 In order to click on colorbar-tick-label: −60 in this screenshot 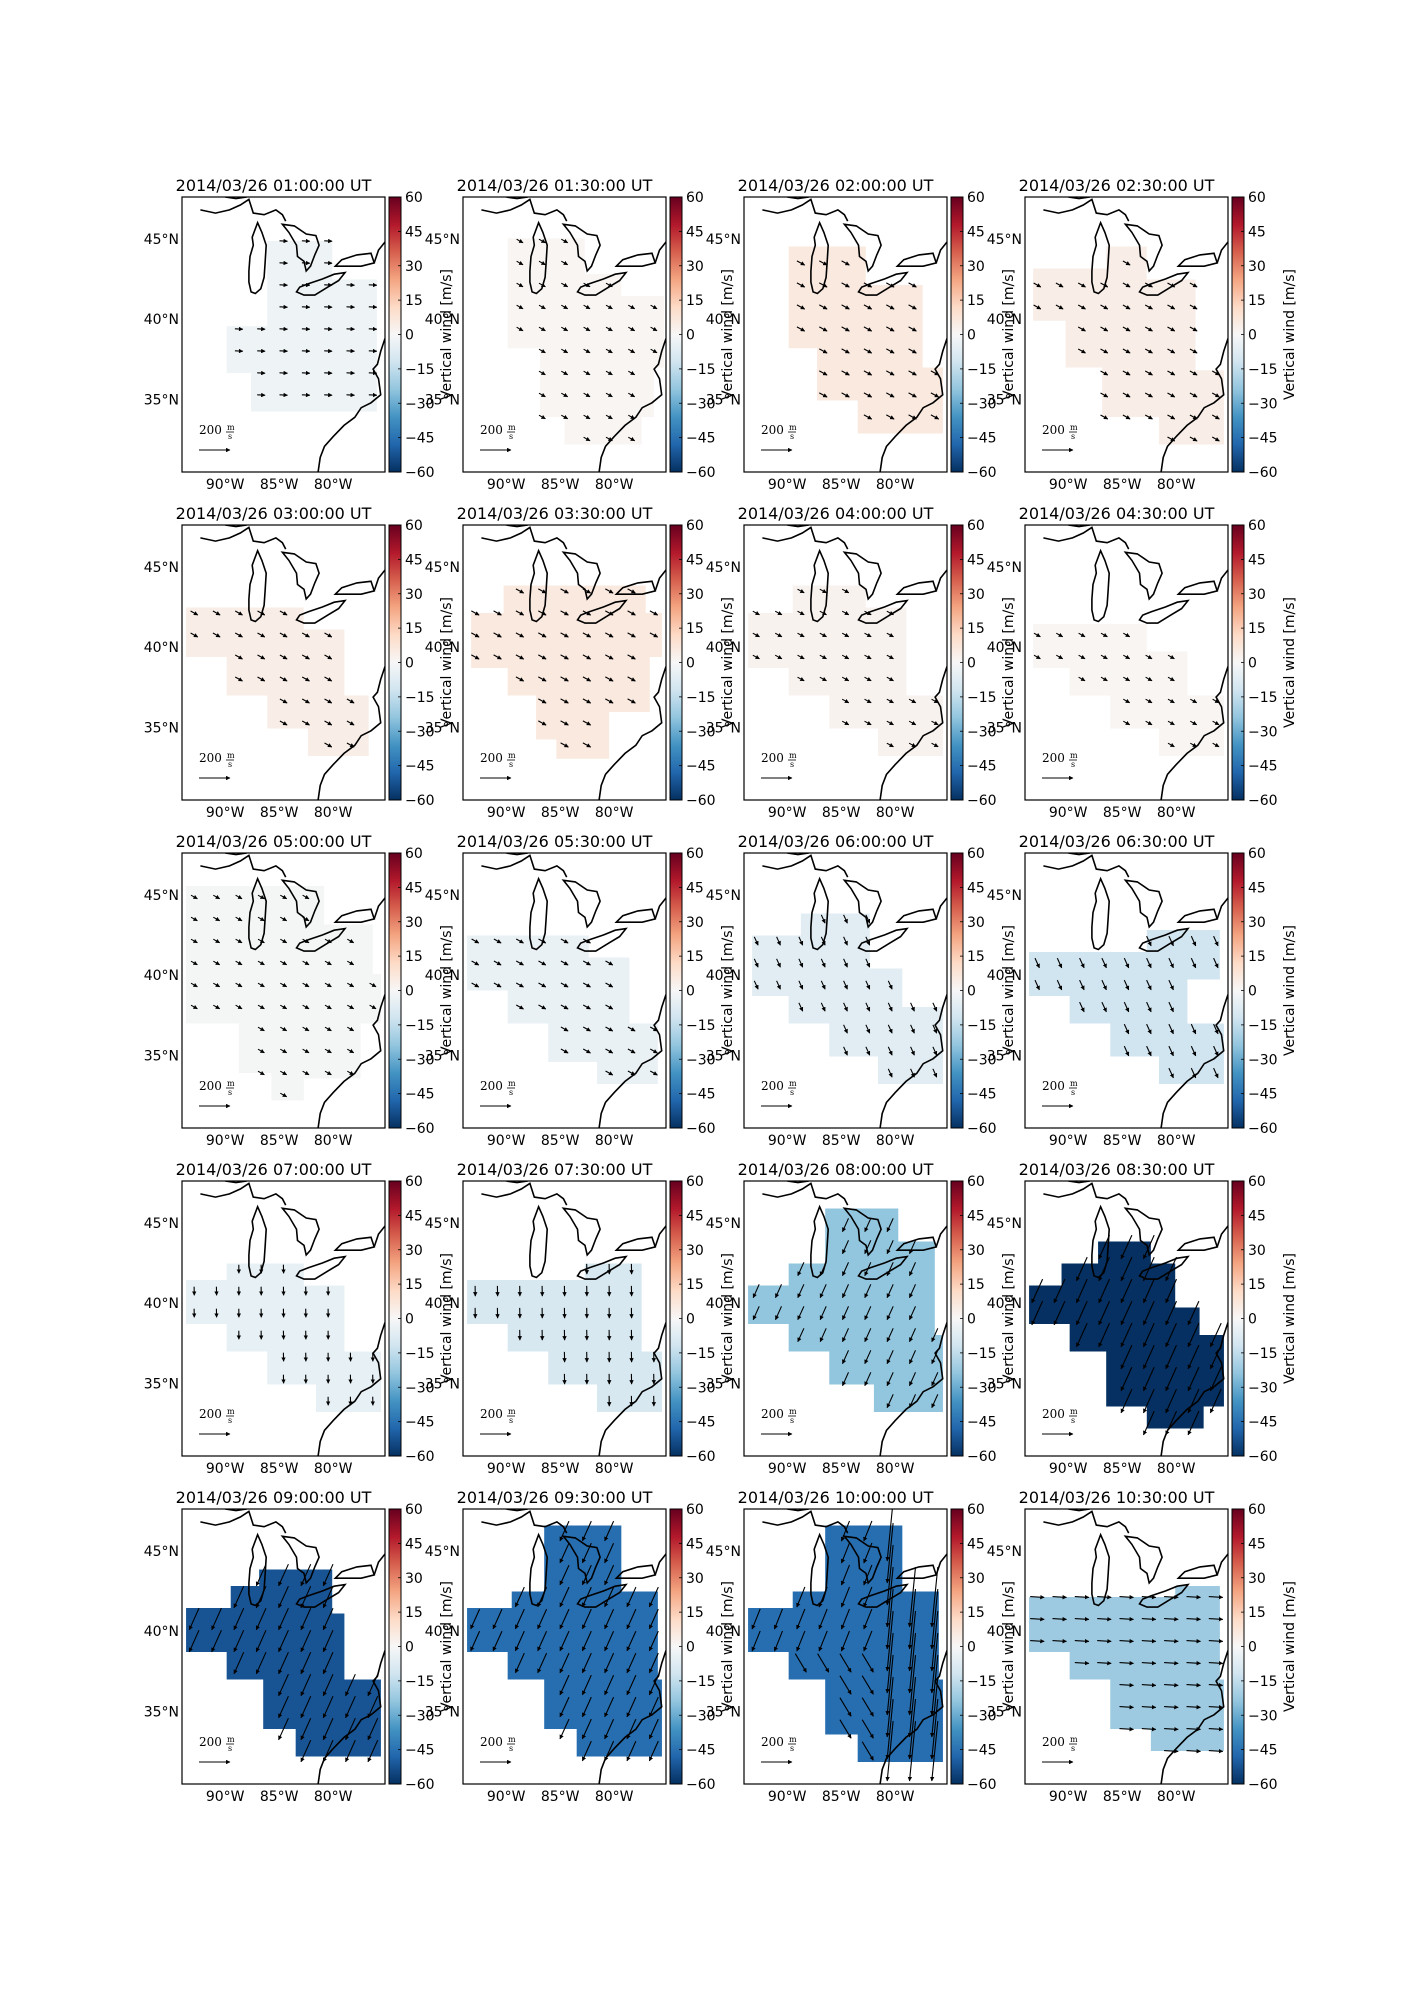, I will do `click(420, 1129)`.